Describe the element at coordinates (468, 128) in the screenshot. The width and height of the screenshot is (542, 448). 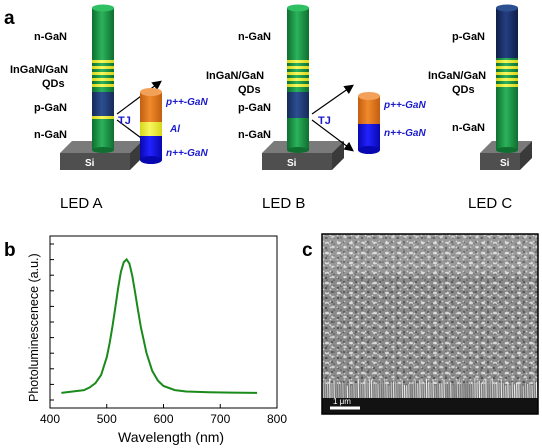
I see `led-c-n-gan-label: n-GaN` at that location.